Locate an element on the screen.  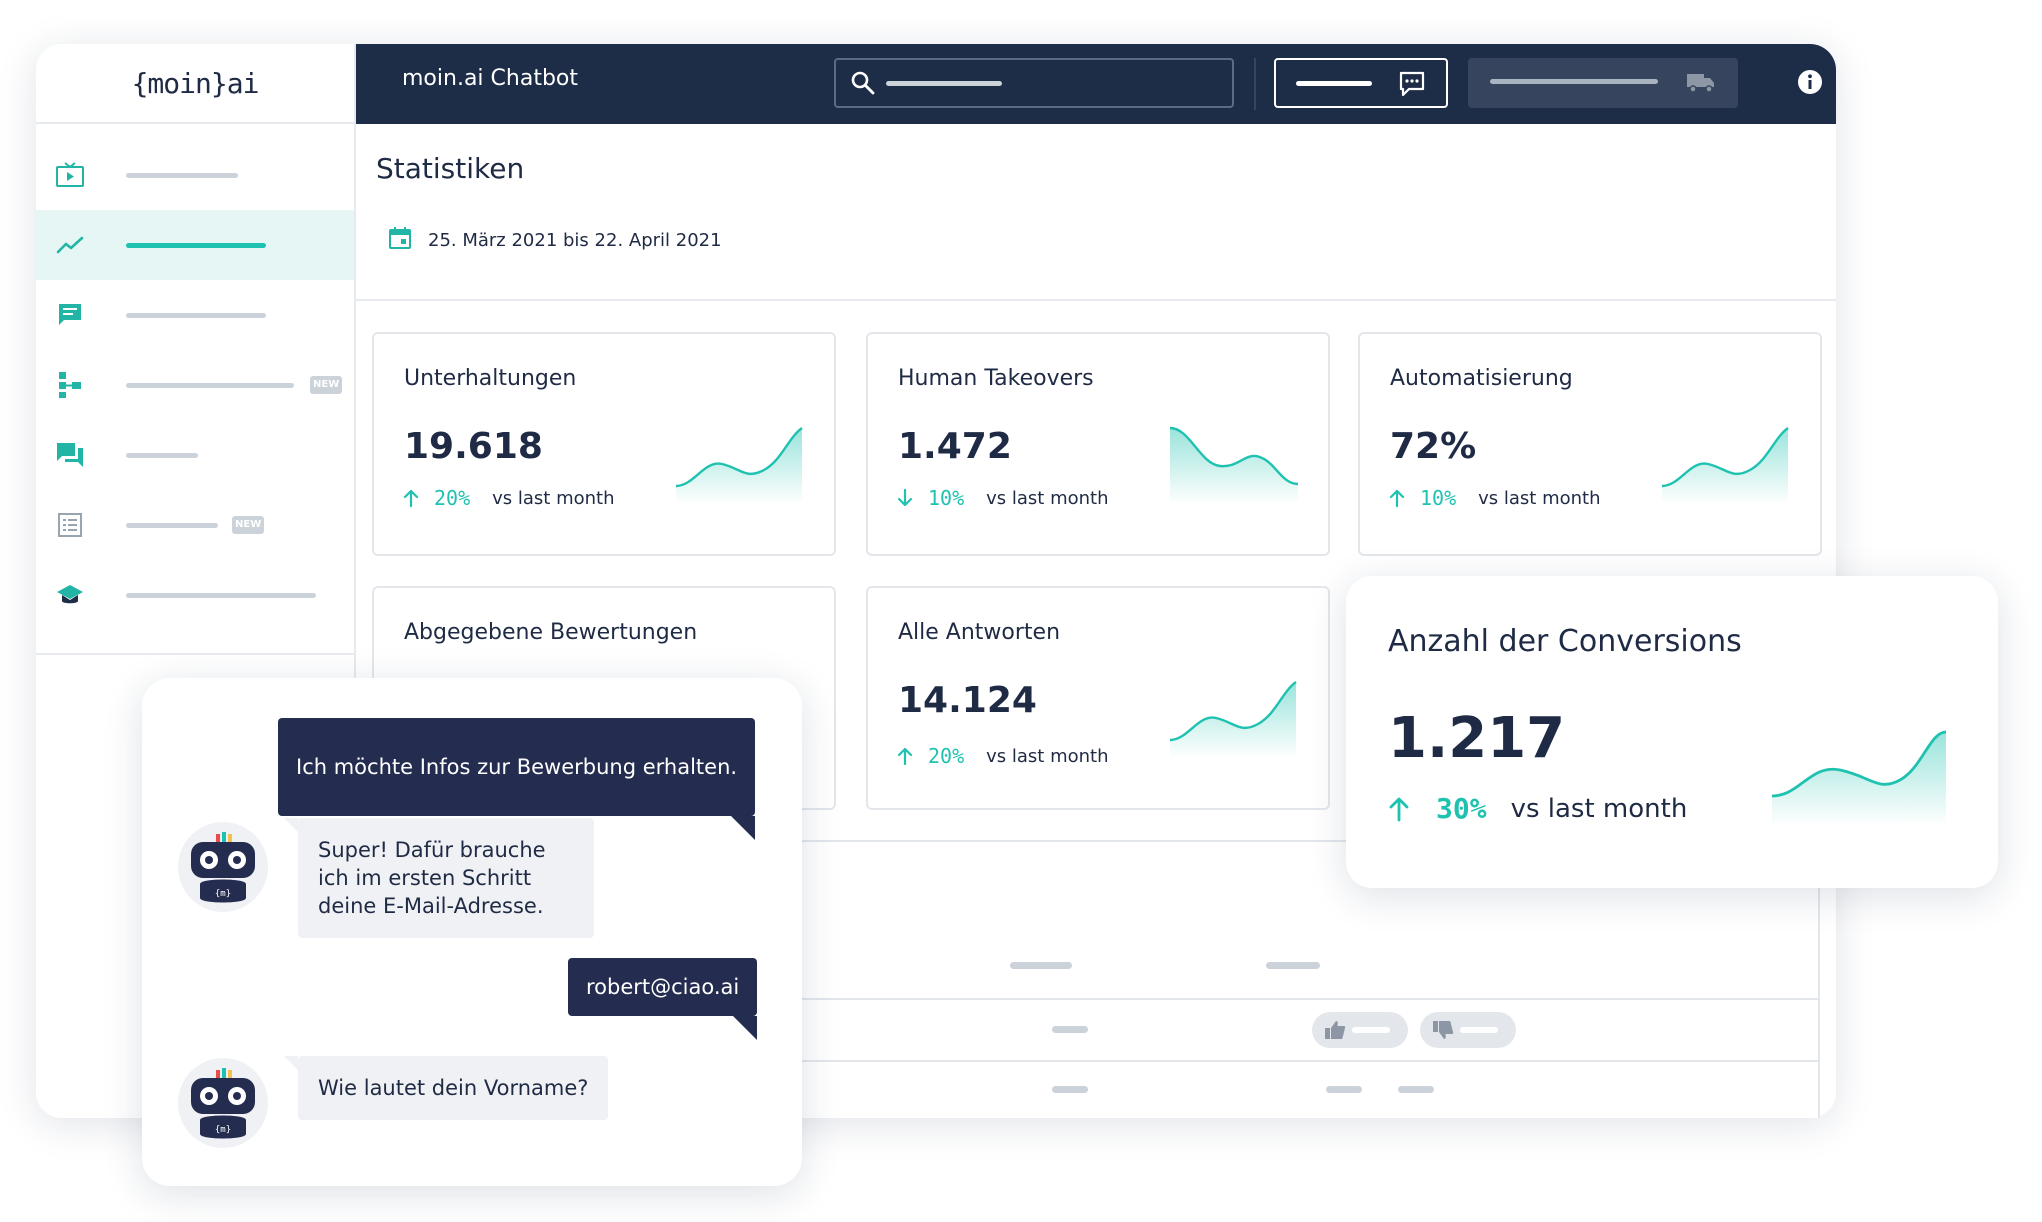
graduation-cap-icon is located at coordinates (70, 595).